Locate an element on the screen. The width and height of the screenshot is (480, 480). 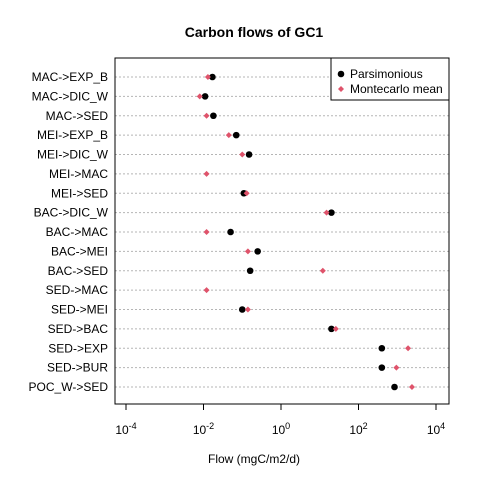
category-label: MEI->DIC_W is located at coordinates (73, 155).